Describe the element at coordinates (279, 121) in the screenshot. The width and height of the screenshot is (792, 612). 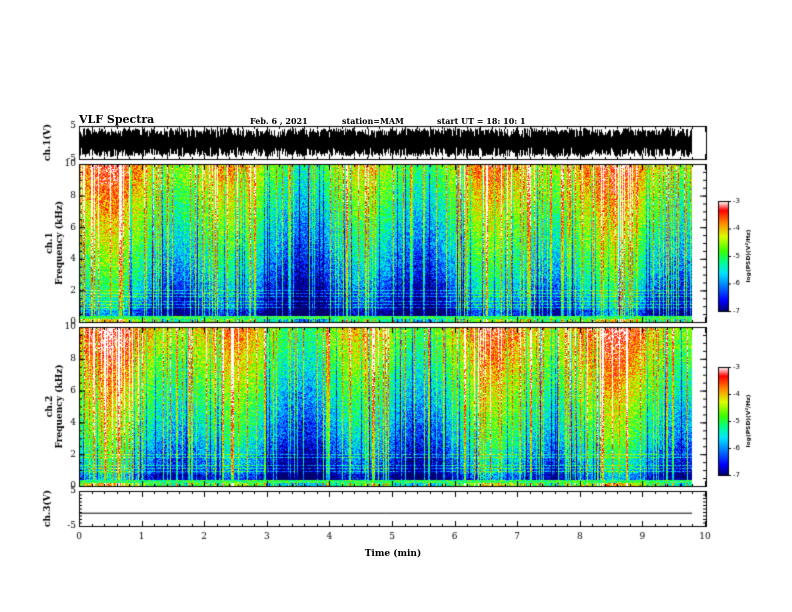
I see `date-label: Feb. 6 , 2021` at that location.